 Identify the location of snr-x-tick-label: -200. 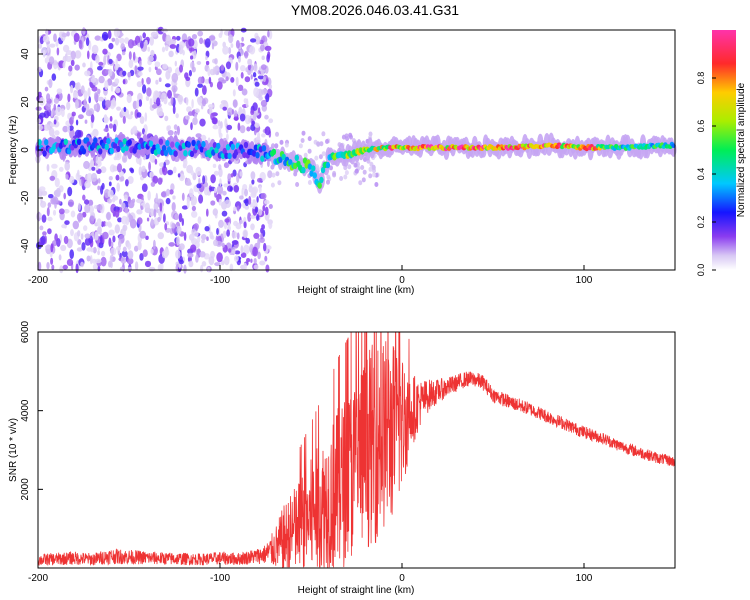
(38, 578).